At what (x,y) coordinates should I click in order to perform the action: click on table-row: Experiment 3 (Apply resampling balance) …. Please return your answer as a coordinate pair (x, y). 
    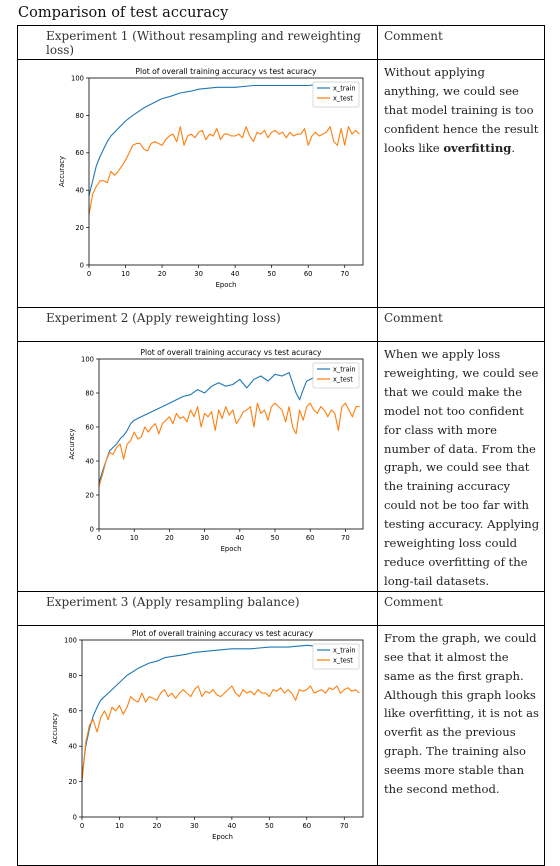
    Looking at the image, I should click on (281, 608).